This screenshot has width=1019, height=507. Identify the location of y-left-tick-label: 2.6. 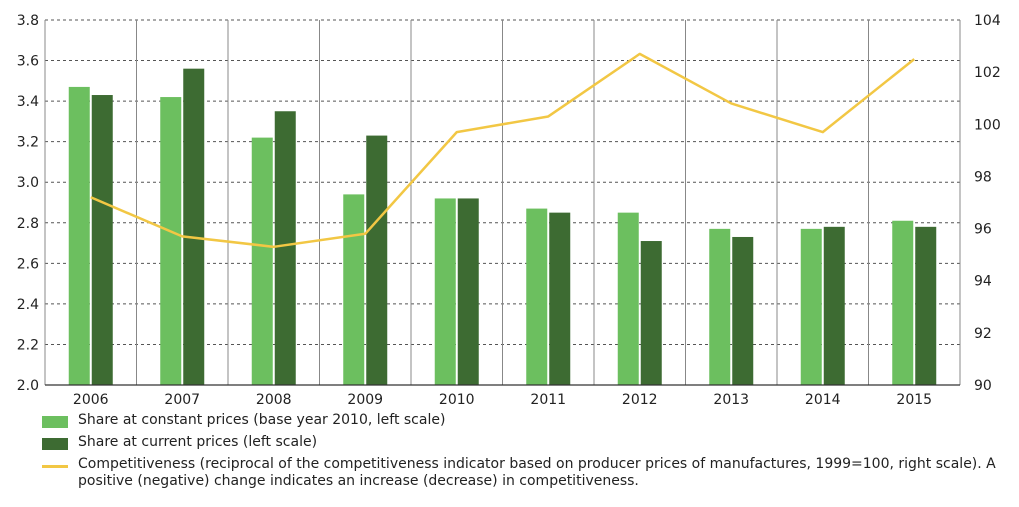
(28, 264).